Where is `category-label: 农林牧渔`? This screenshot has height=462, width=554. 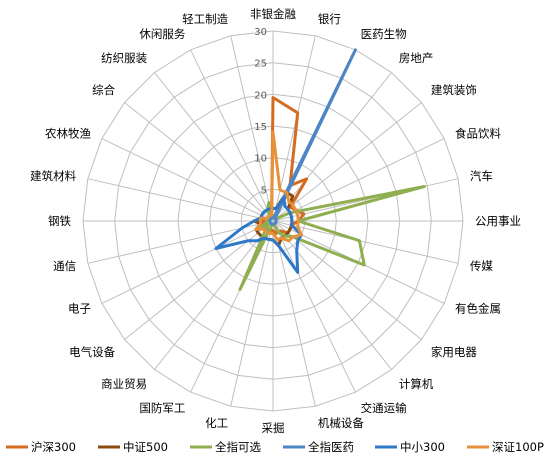
category-label: 农林牧渔 is located at coordinates (68, 133).